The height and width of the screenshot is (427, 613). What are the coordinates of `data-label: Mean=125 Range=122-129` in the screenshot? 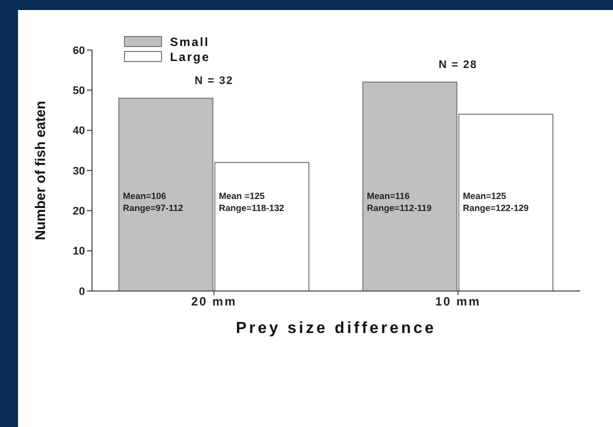 It's located at (495, 202).